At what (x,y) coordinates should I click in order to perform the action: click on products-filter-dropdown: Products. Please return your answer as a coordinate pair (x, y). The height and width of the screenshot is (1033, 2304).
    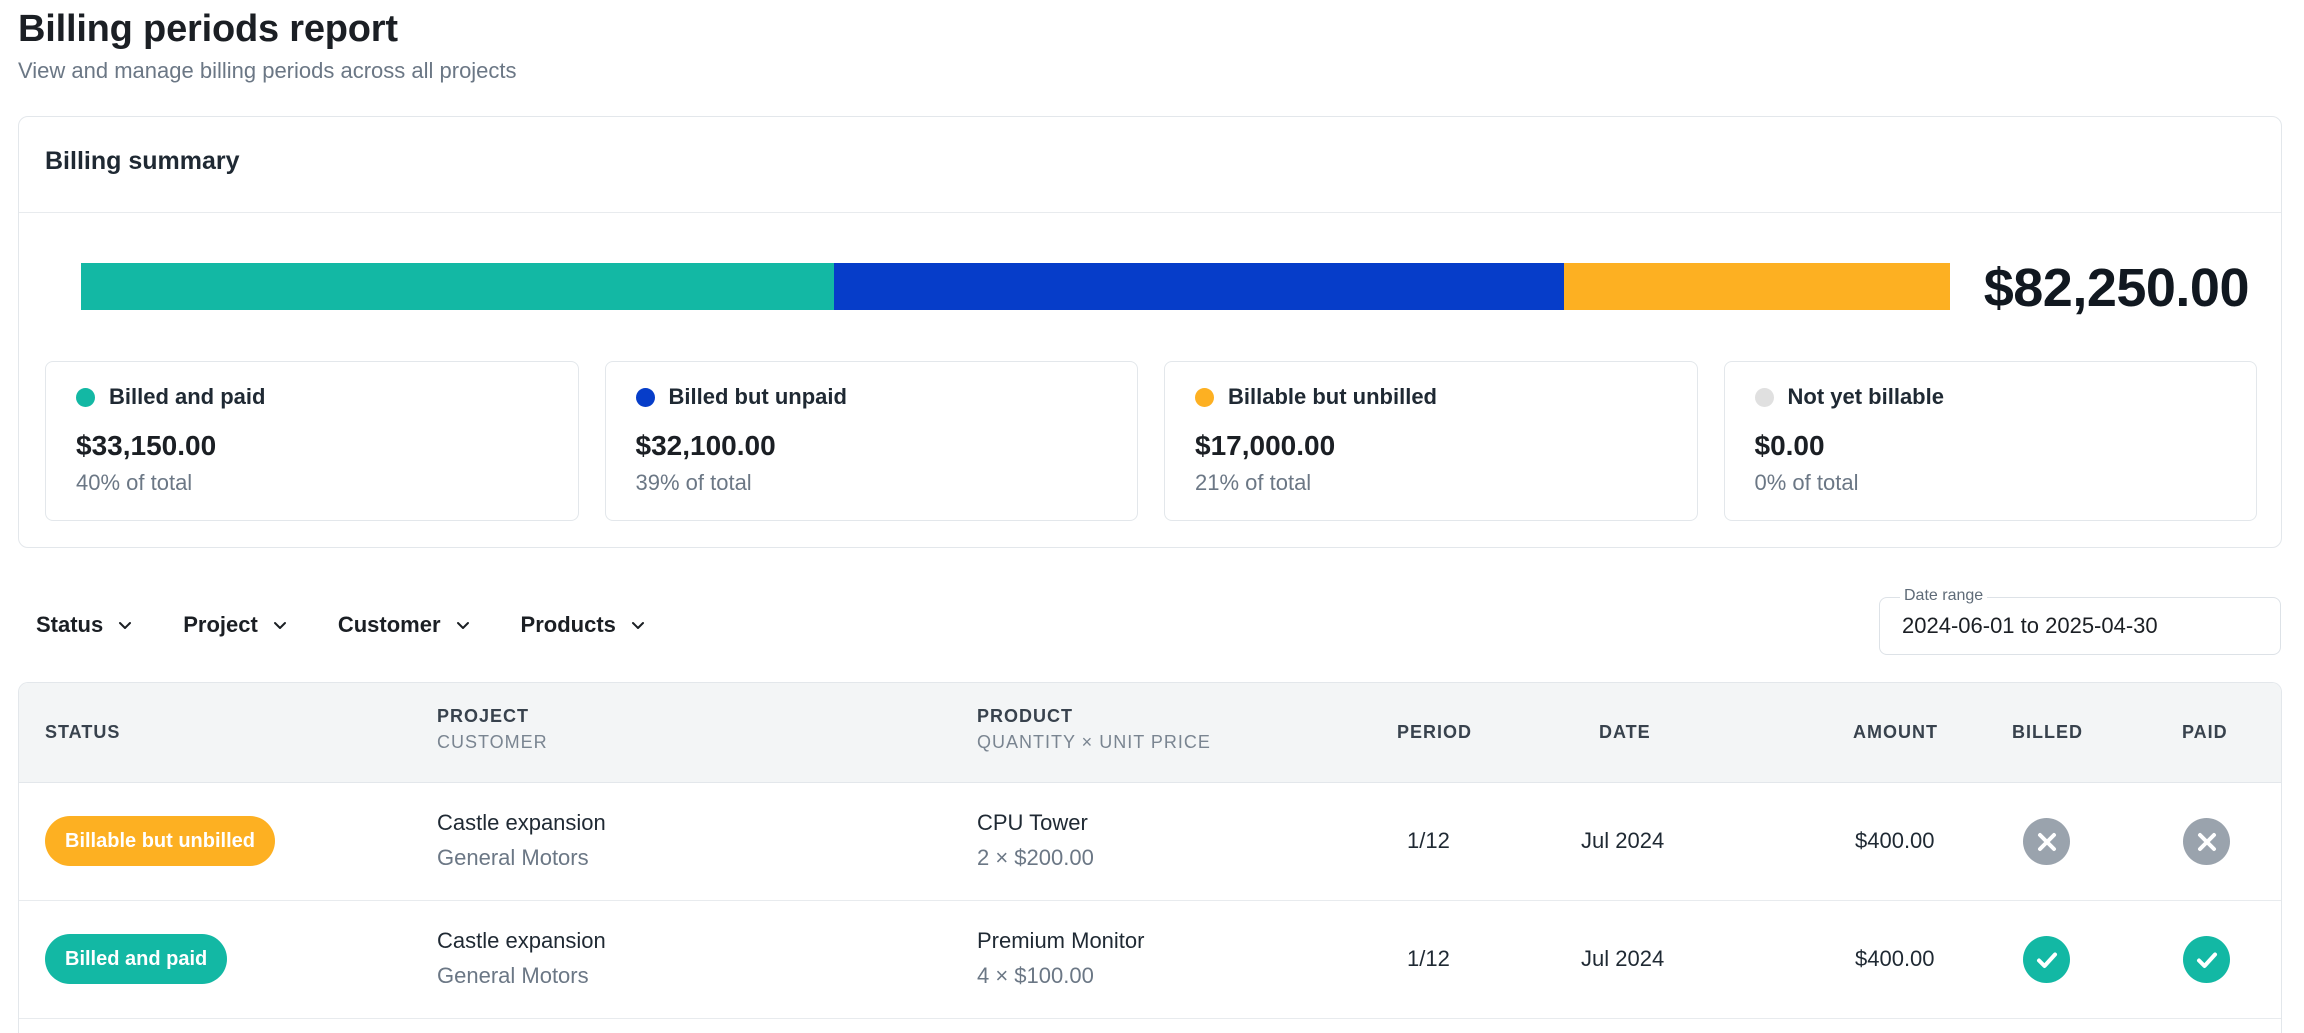
    Looking at the image, I should click on (583, 625).